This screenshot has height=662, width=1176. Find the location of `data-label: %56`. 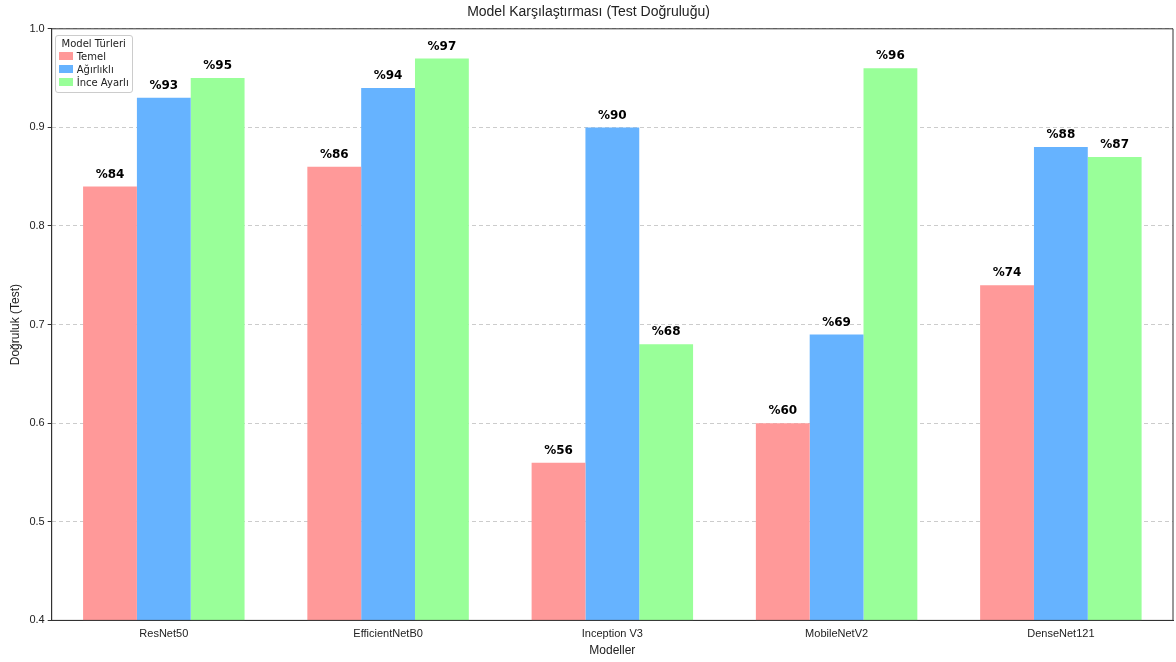

data-label: %56 is located at coordinates (558, 449).